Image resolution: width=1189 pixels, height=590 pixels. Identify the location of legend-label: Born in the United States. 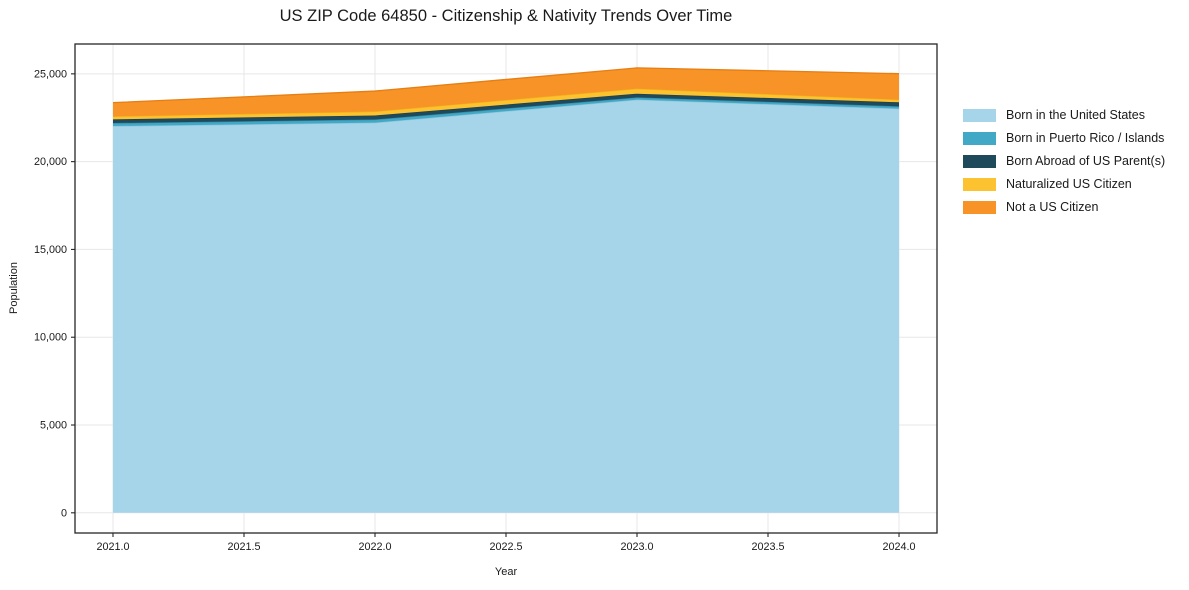
(1075, 115).